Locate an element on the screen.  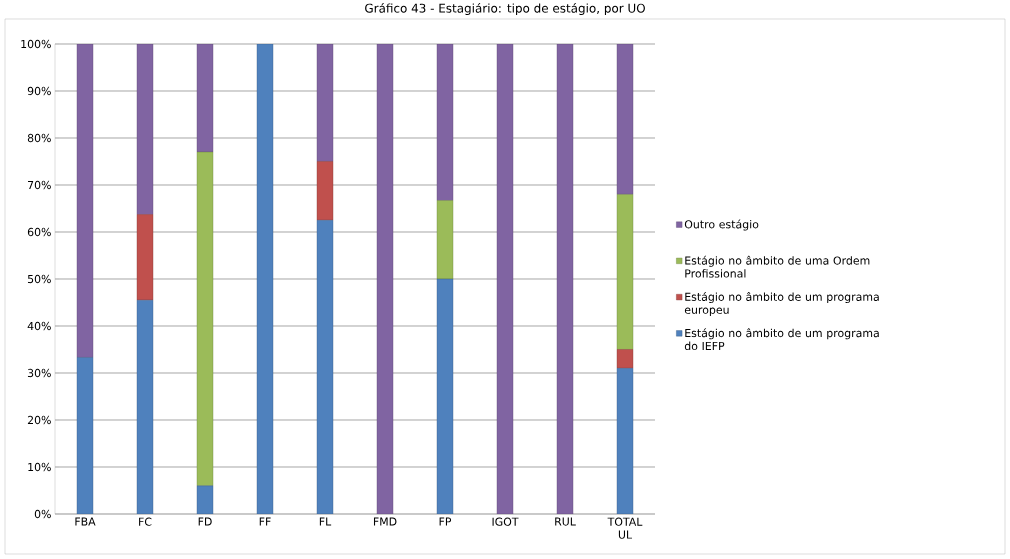
x-tick-label: FC is located at coordinates (145, 521).